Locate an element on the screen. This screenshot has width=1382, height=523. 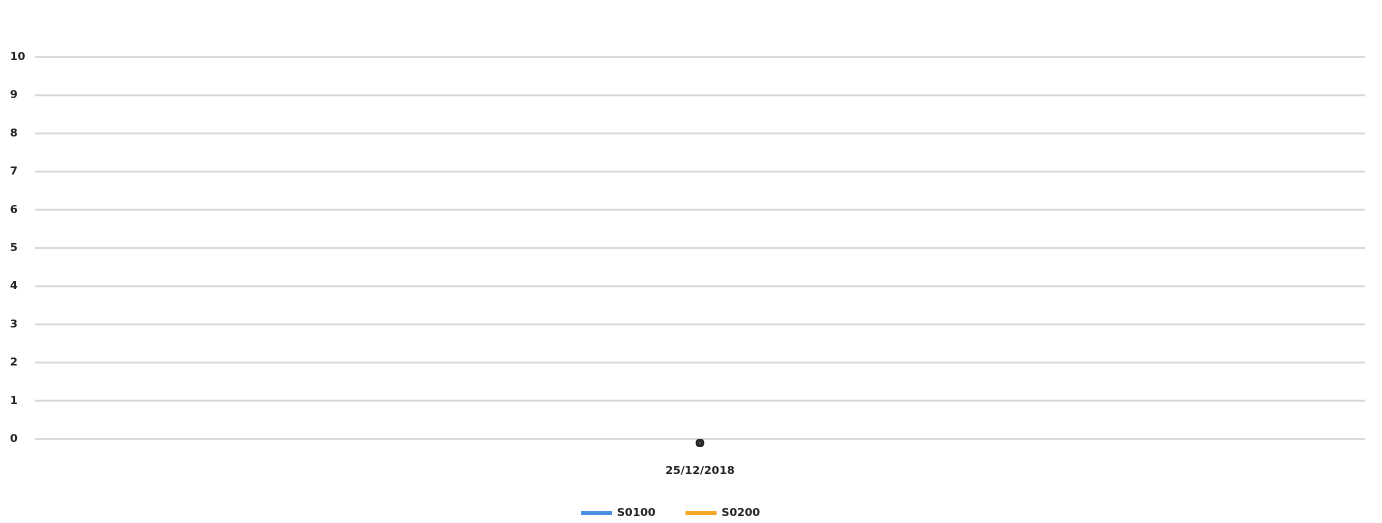
legend-label: S0200 is located at coordinates (741, 512).